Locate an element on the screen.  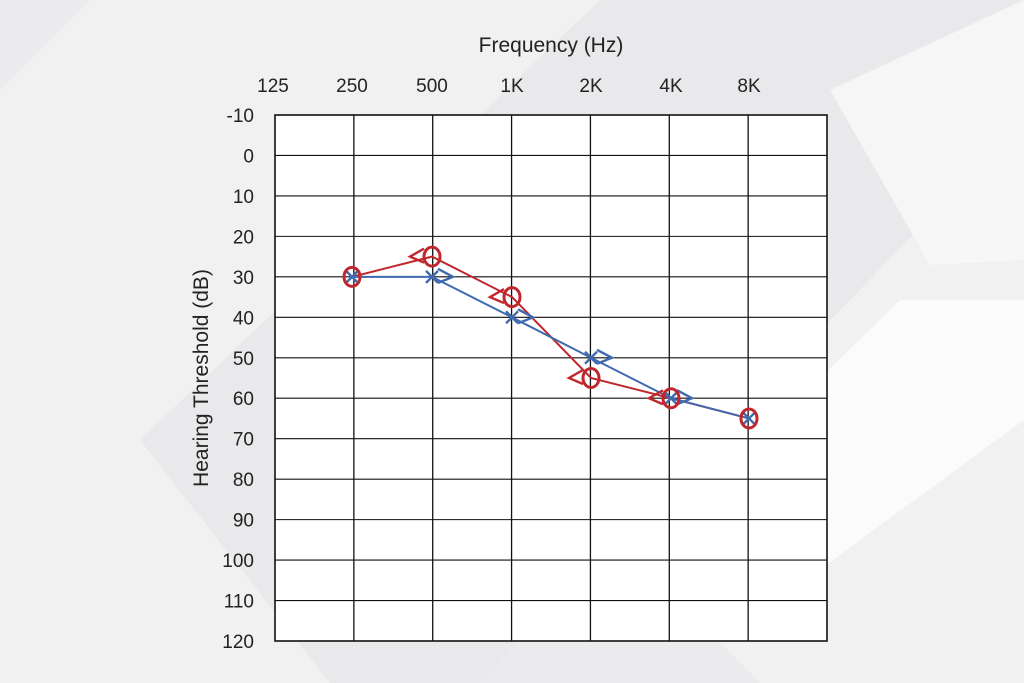
y-tick-label: 0 is located at coordinates (248, 156).